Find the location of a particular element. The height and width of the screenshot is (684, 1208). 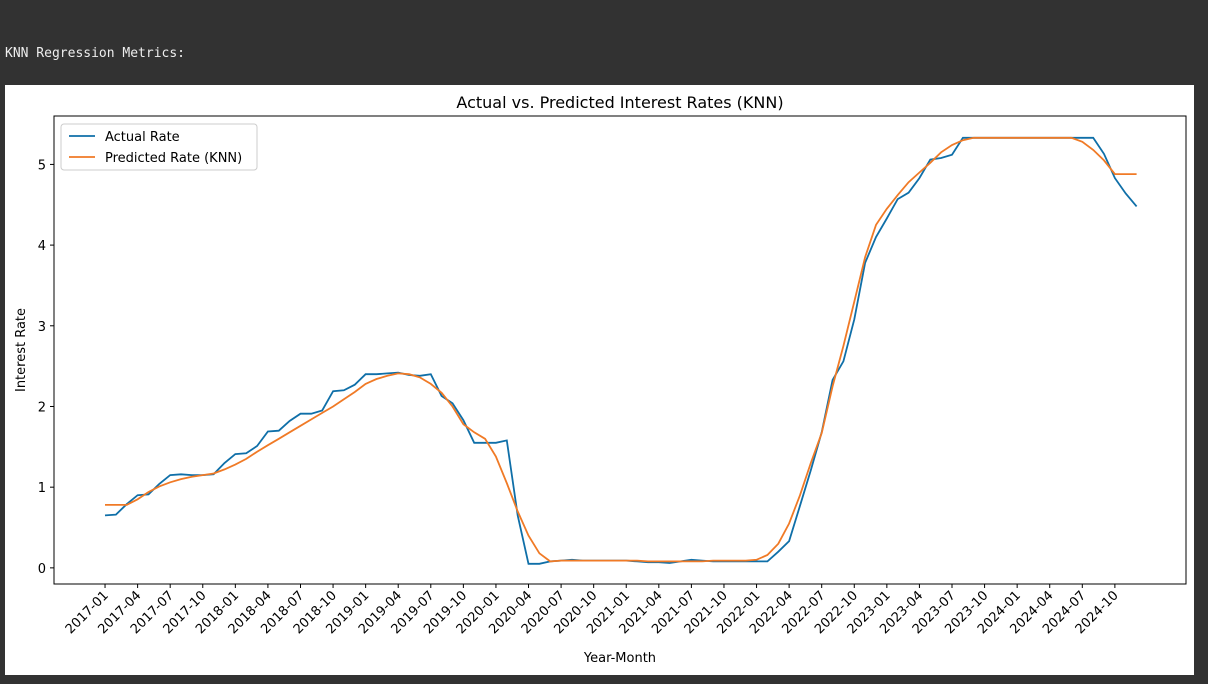

legend-label: Actual Rate is located at coordinates (142, 137).